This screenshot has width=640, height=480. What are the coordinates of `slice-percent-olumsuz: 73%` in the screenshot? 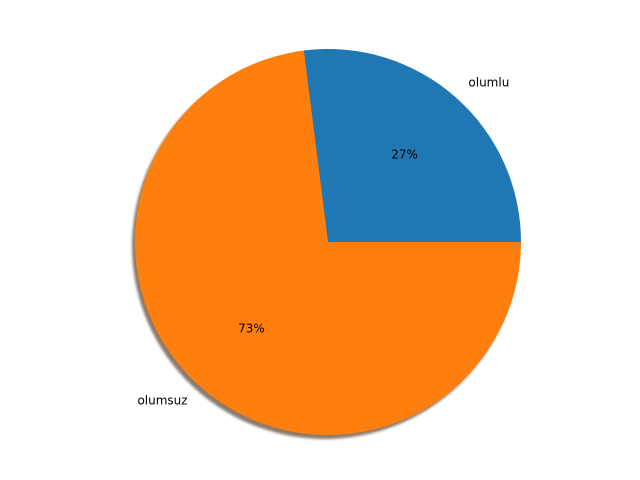 It's located at (251, 328).